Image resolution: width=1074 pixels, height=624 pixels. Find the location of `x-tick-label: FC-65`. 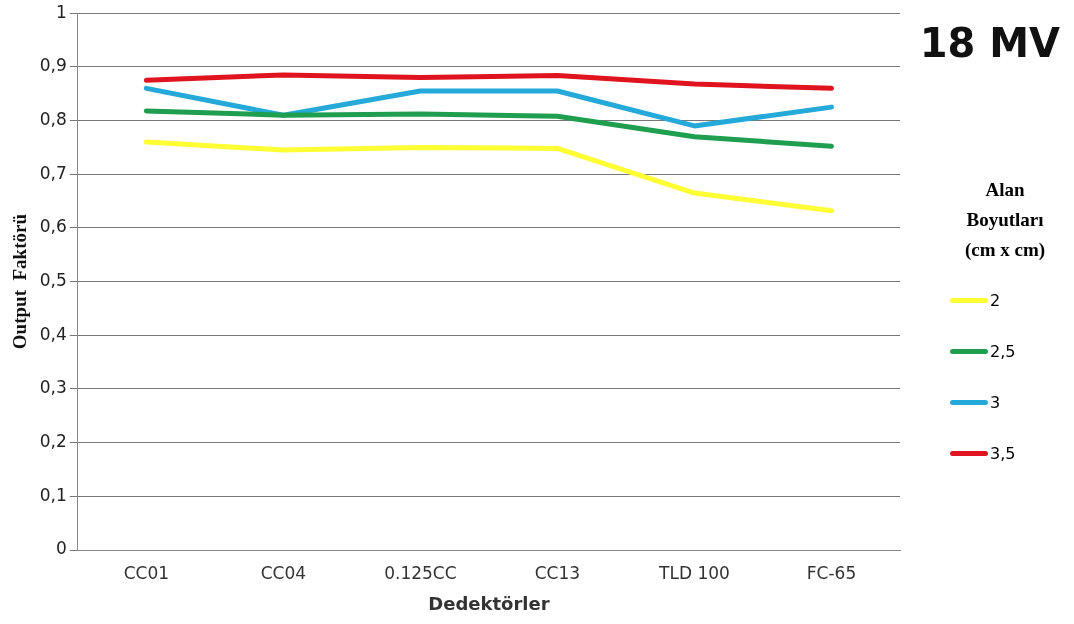

x-tick-label: FC-65 is located at coordinates (831, 572).